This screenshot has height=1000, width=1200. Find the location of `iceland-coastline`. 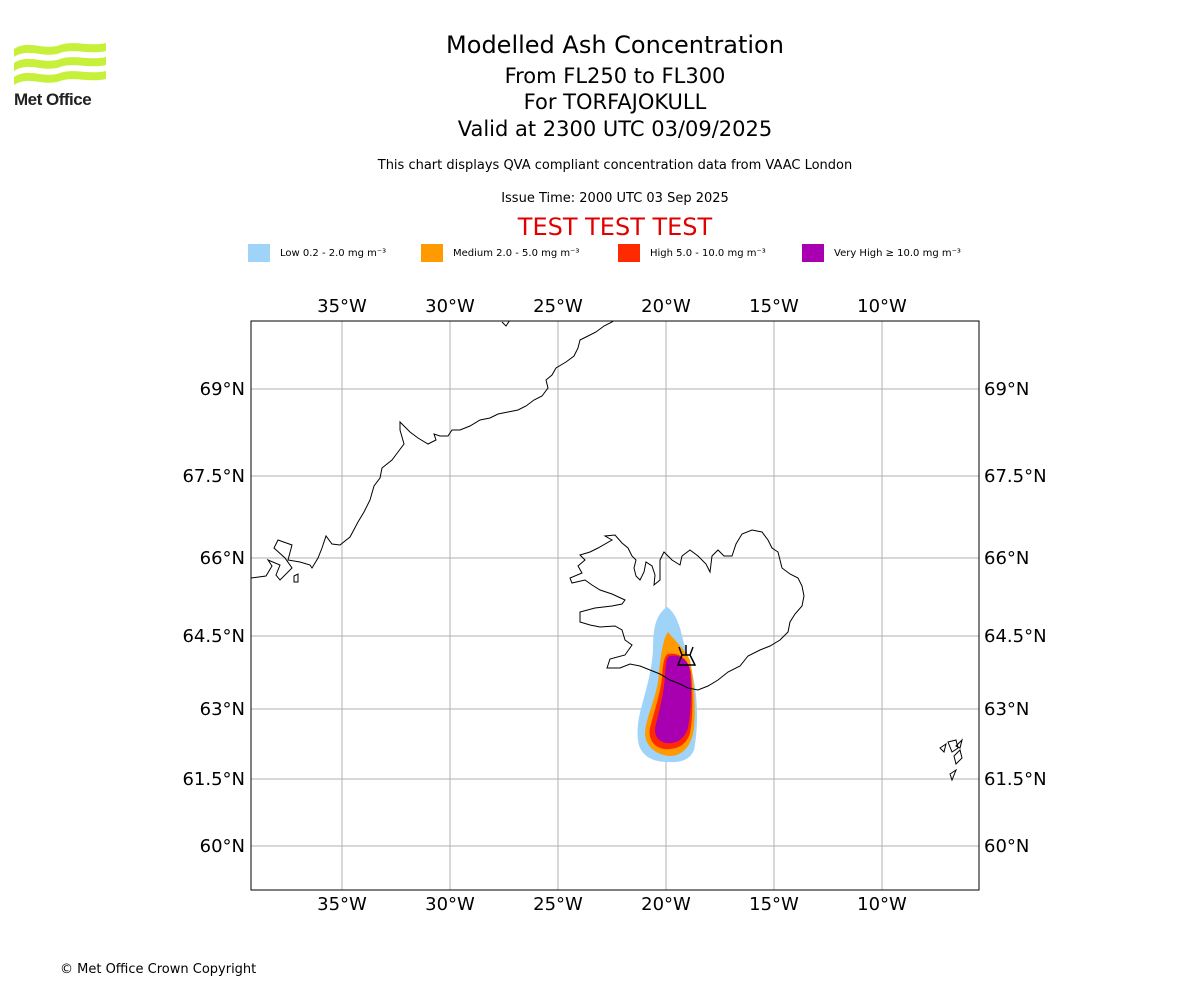

iceland-coastline is located at coordinates (687, 610).